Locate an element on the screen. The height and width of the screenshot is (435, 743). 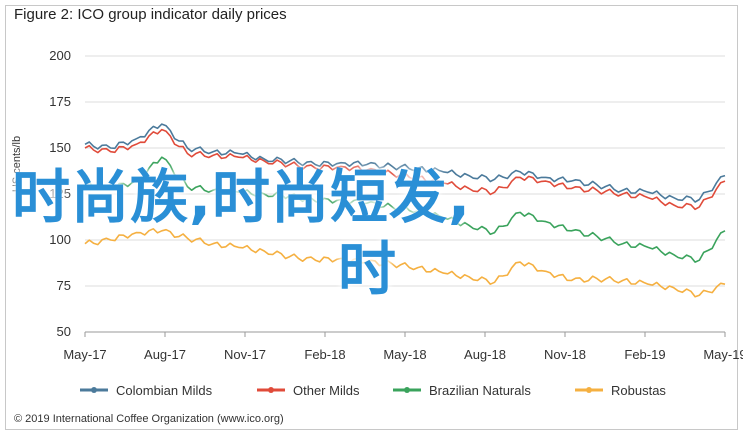
legend-label: Colombian Milds is located at coordinates (164, 390).